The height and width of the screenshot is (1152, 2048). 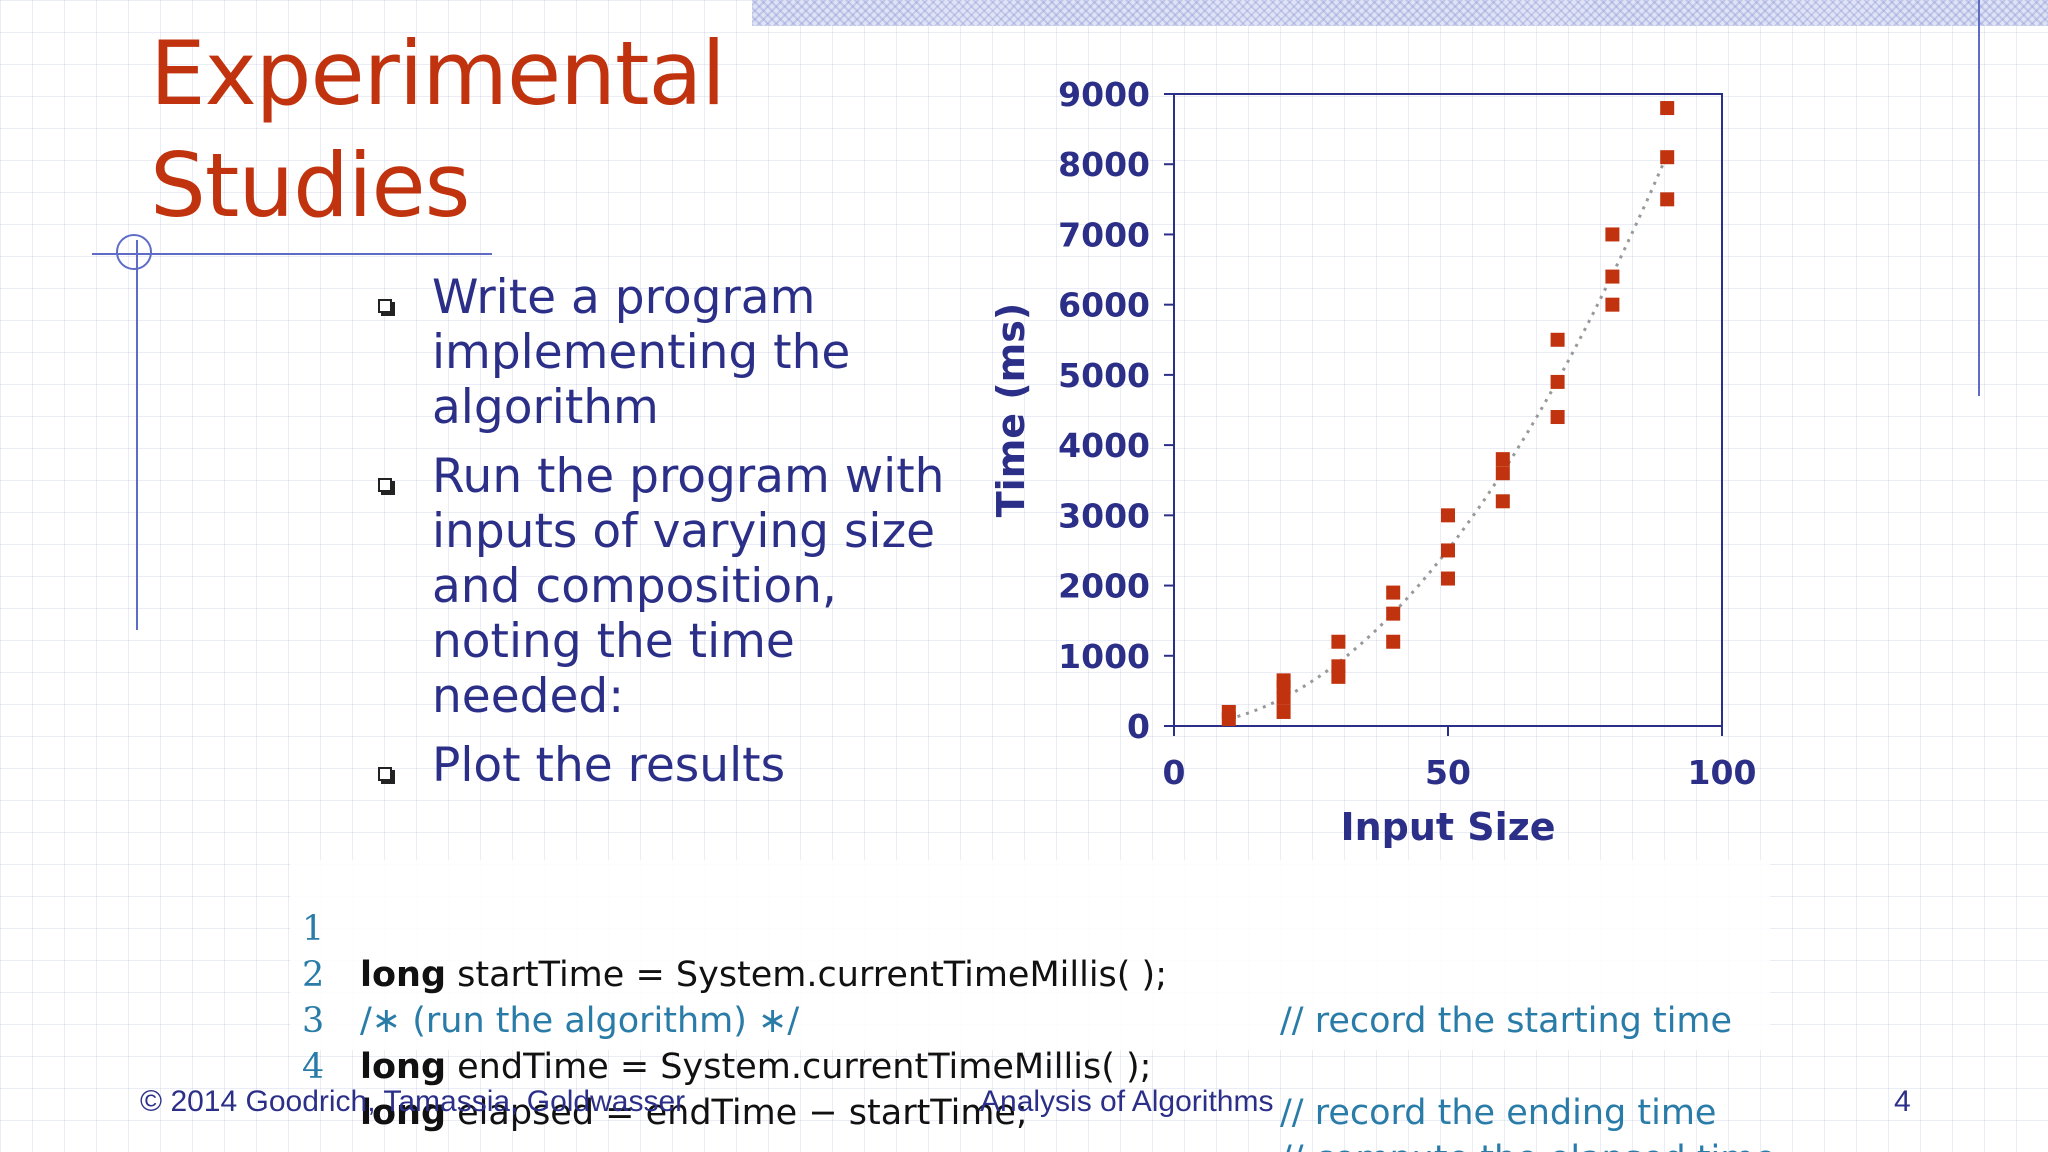 I want to click on y-tick-label: 5000, so click(x=1104, y=375).